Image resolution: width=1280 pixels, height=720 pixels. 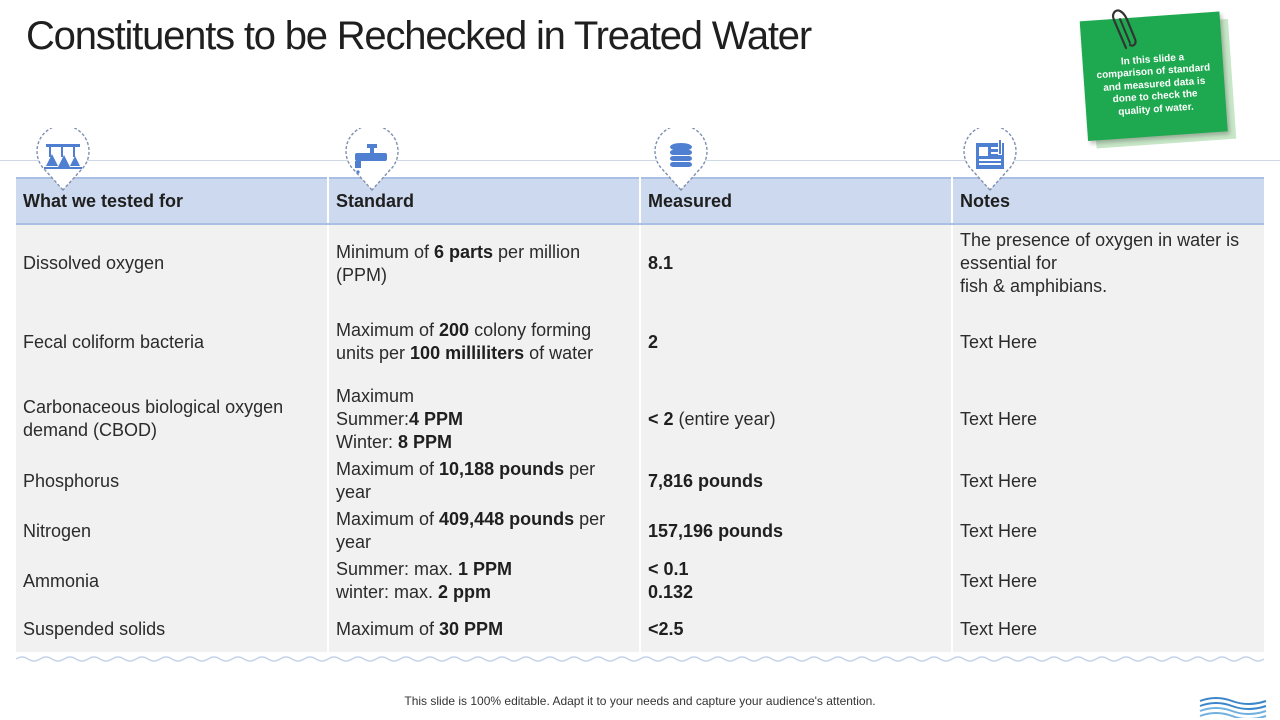 What do you see at coordinates (172, 531) in the screenshot?
I see `cell-tested-for: Nitrogen` at bounding box center [172, 531].